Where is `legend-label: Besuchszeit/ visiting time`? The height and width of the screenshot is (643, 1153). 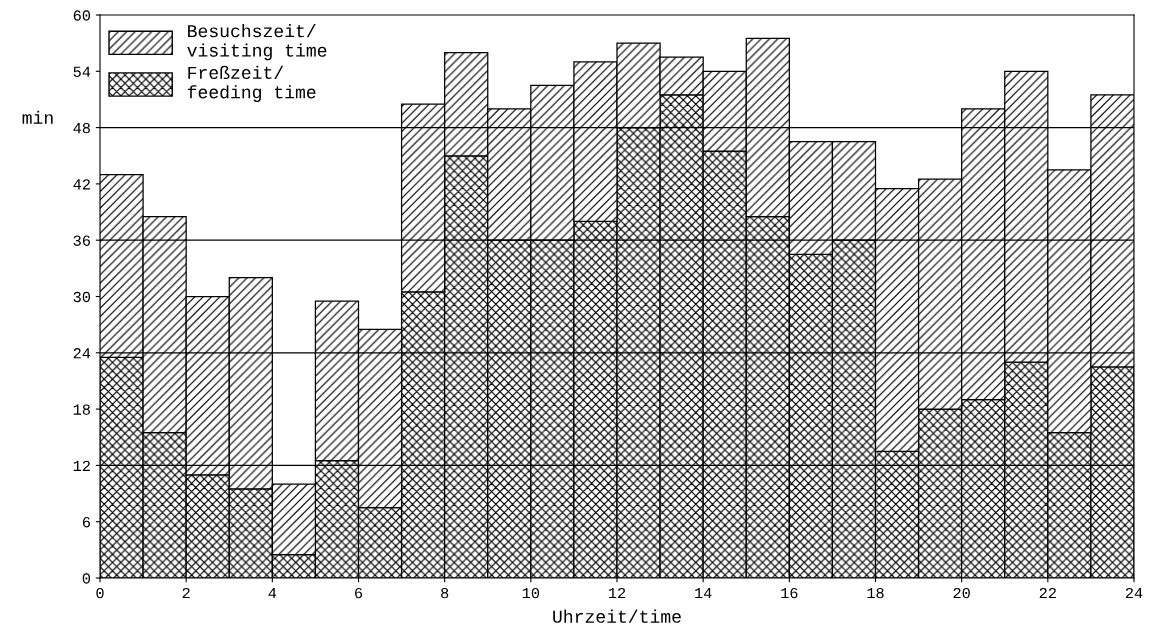
legend-label: Besuchszeit/ visiting time is located at coordinates (257, 42).